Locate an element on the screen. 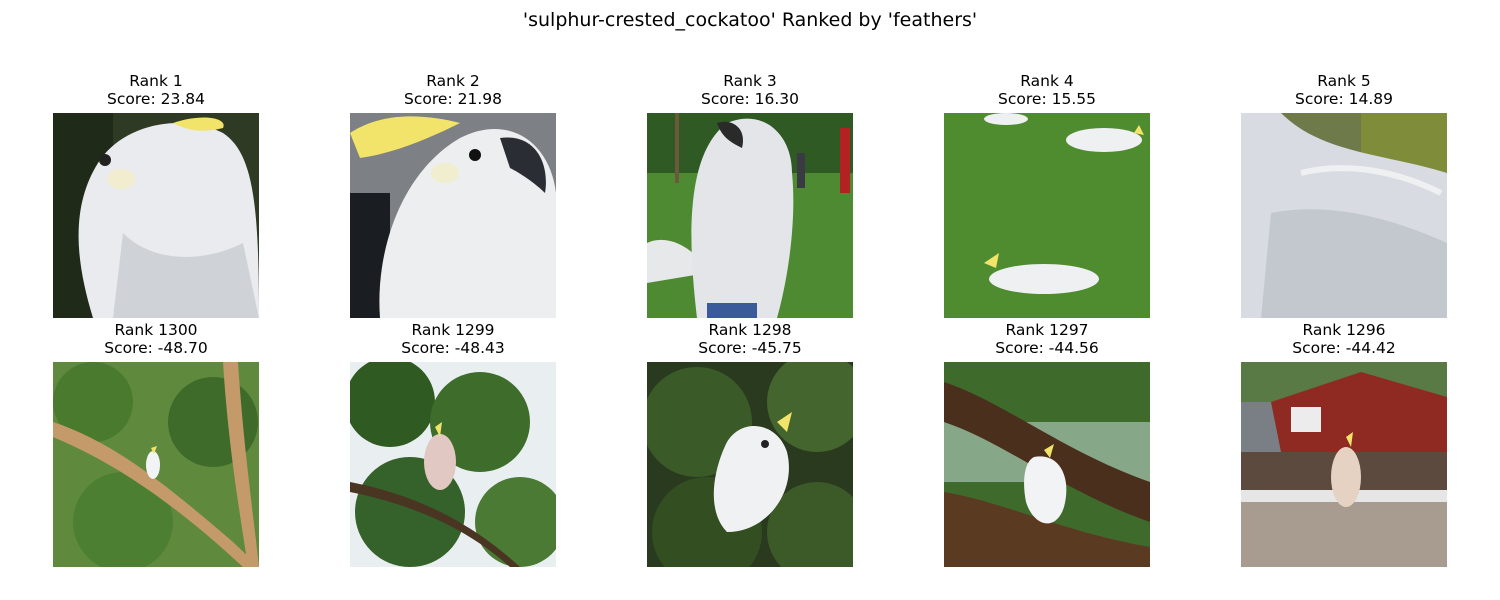 The image size is (1500, 600). panel-bottom-3: Rank 1298 Score: -45.75 is located at coordinates (750, 444).